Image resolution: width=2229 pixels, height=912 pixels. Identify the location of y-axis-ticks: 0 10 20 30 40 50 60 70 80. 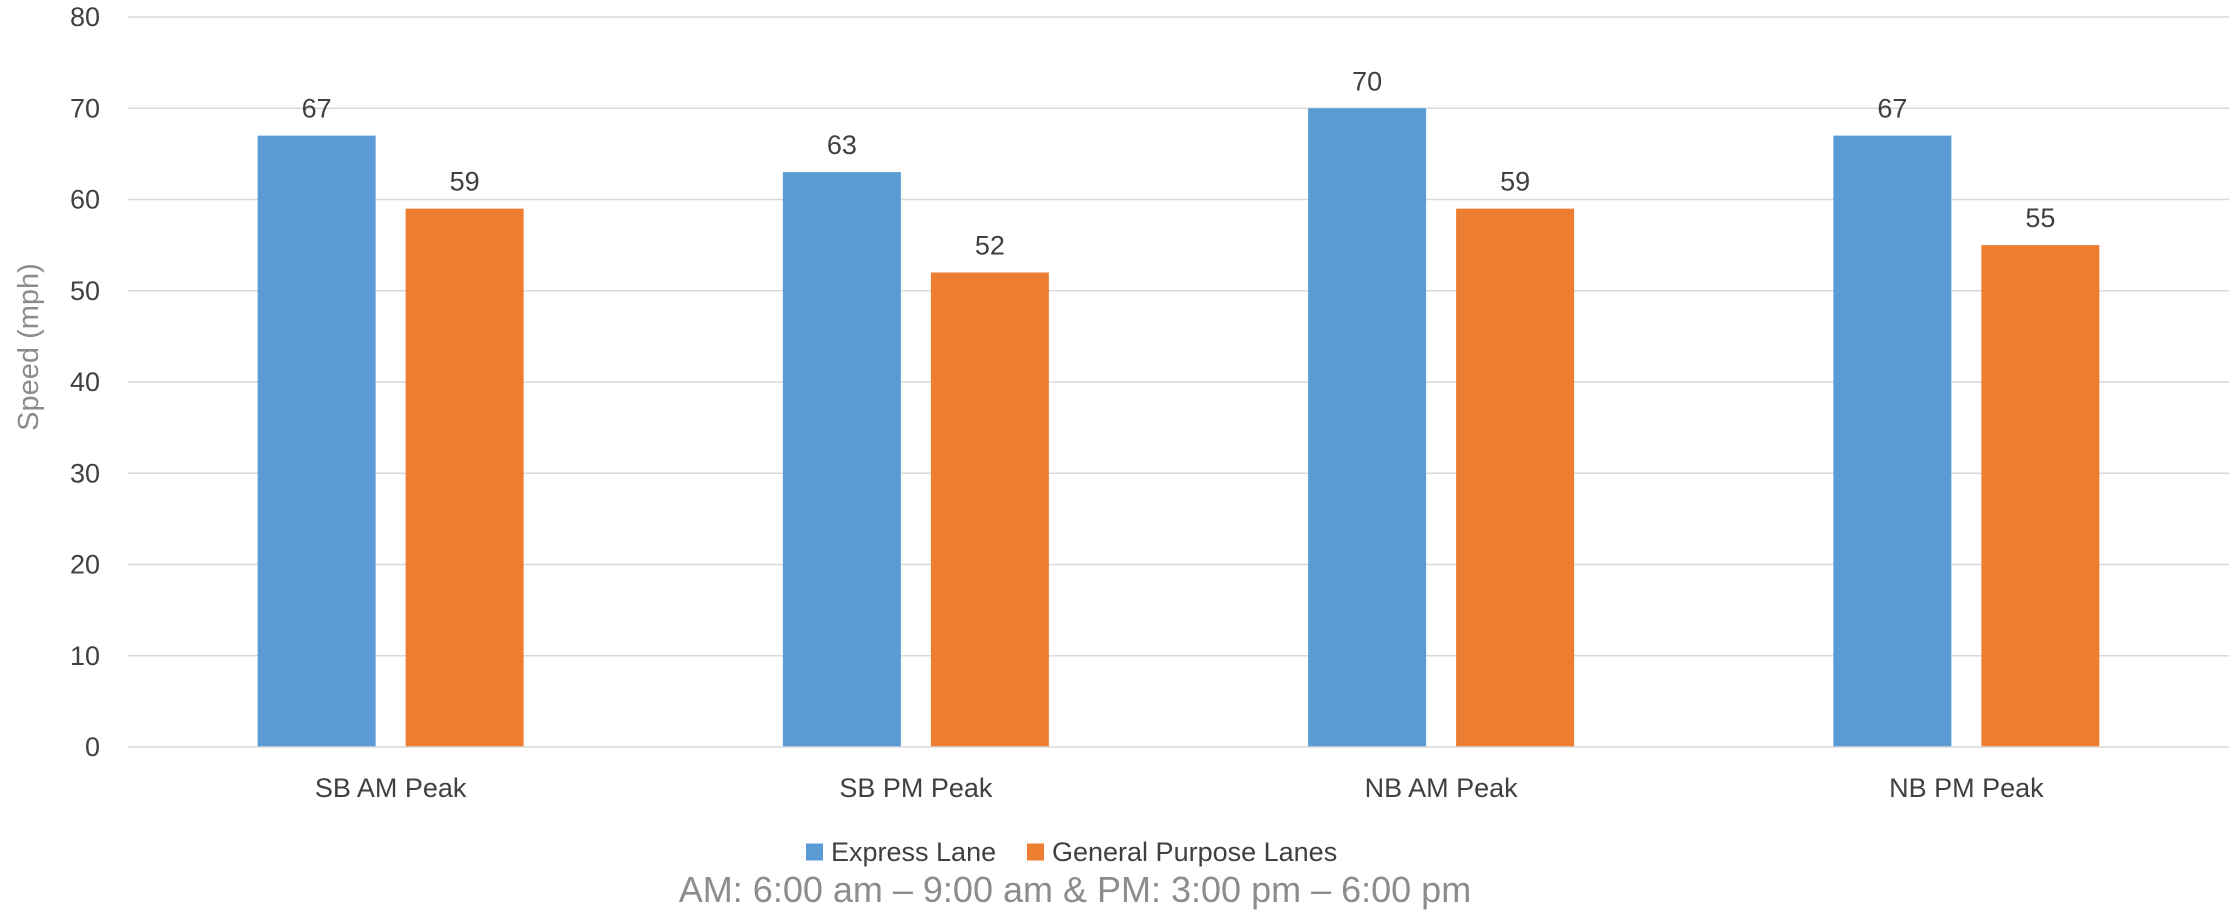
(85, 382).